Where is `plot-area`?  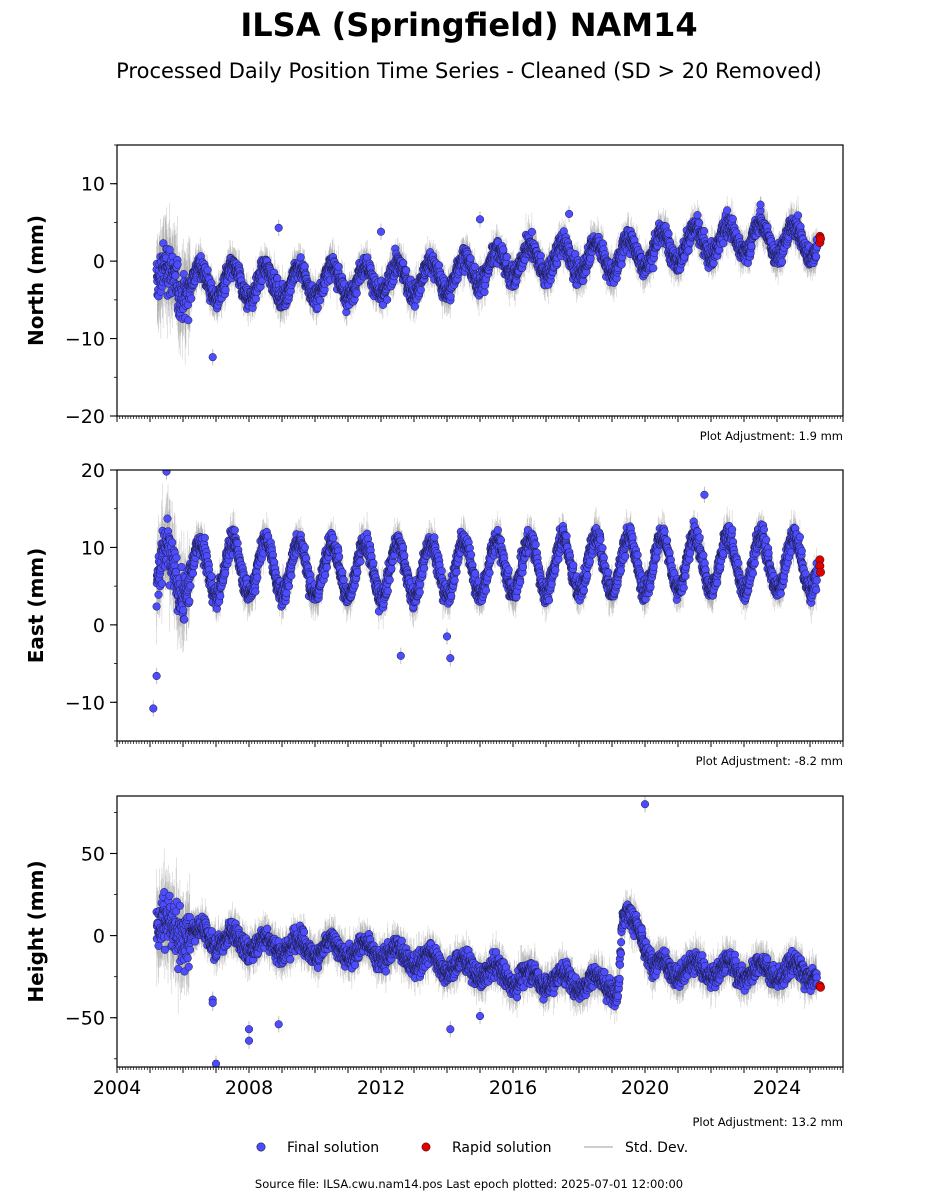 plot-area is located at coordinates (488, 280).